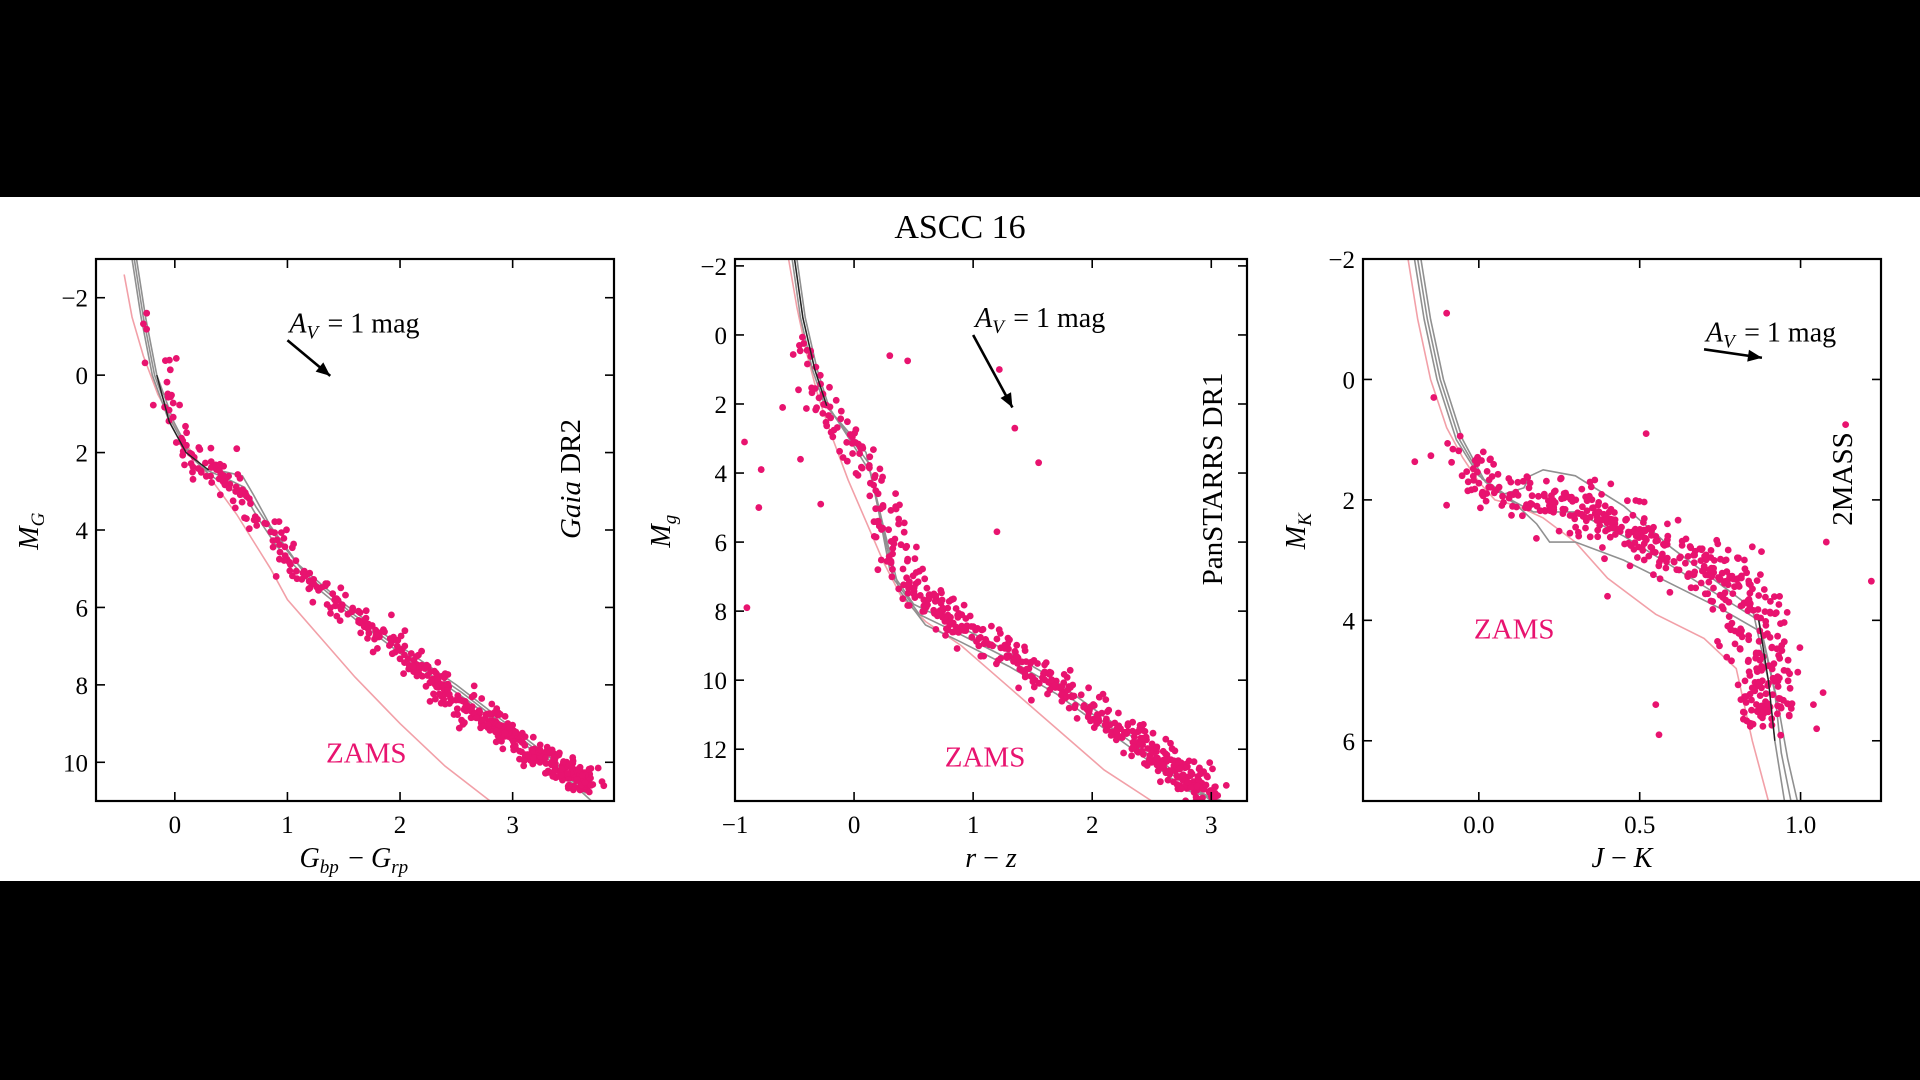 Image resolution: width=1920 pixels, height=1080 pixels. Describe the element at coordinates (1211, 825) in the screenshot. I see `x-tick-label: 3` at that location.